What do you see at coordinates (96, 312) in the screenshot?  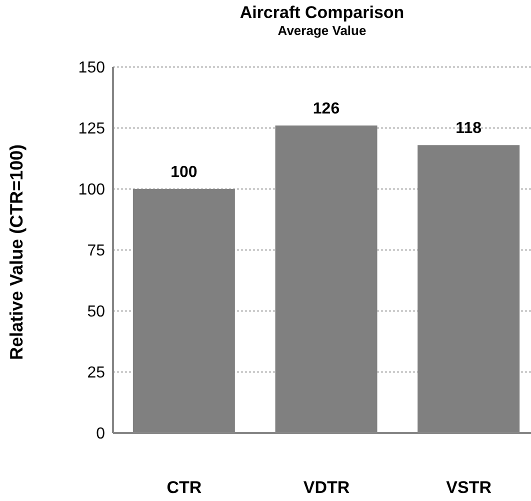 I see `y-tick-label: 50` at bounding box center [96, 312].